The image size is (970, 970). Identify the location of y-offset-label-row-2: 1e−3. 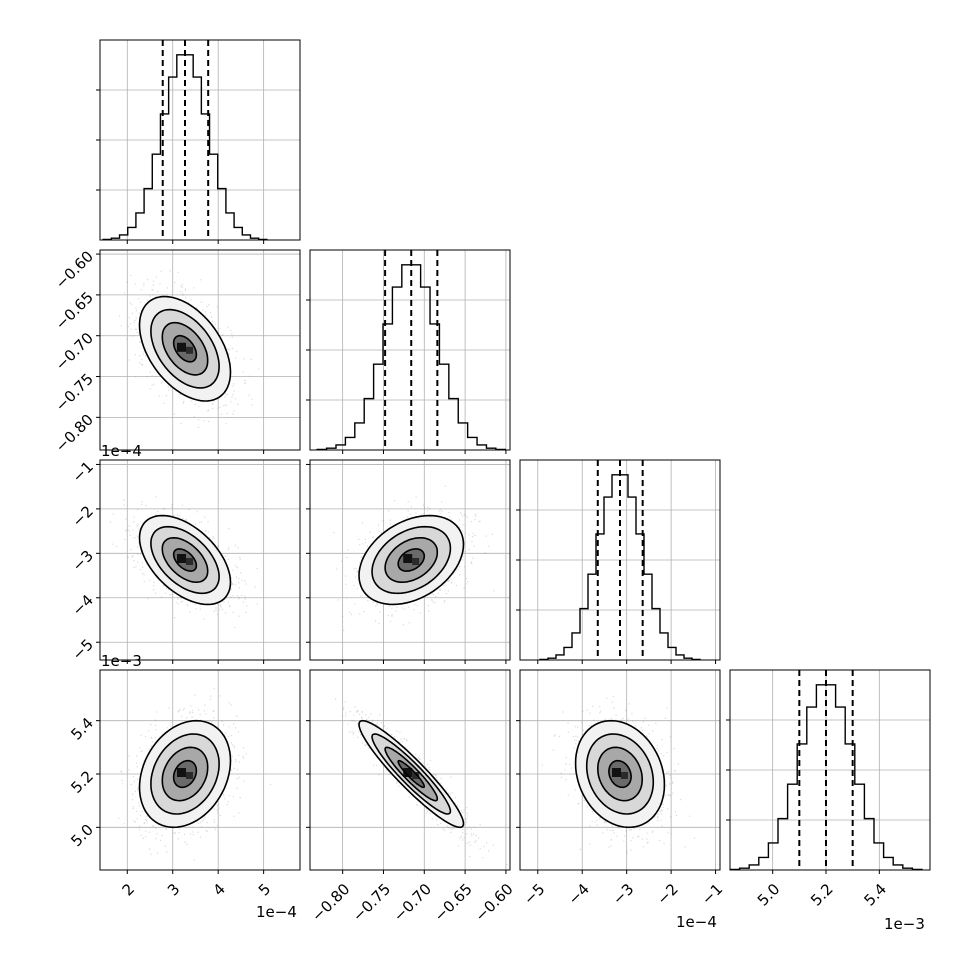
(121, 661).